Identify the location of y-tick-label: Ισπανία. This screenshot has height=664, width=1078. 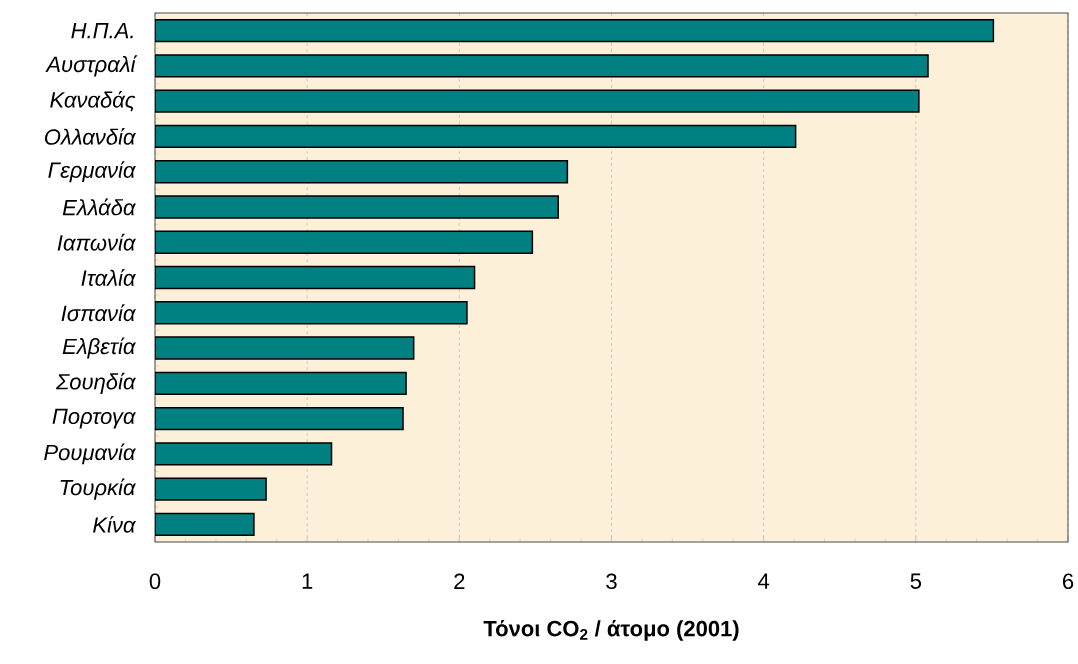
(98, 313).